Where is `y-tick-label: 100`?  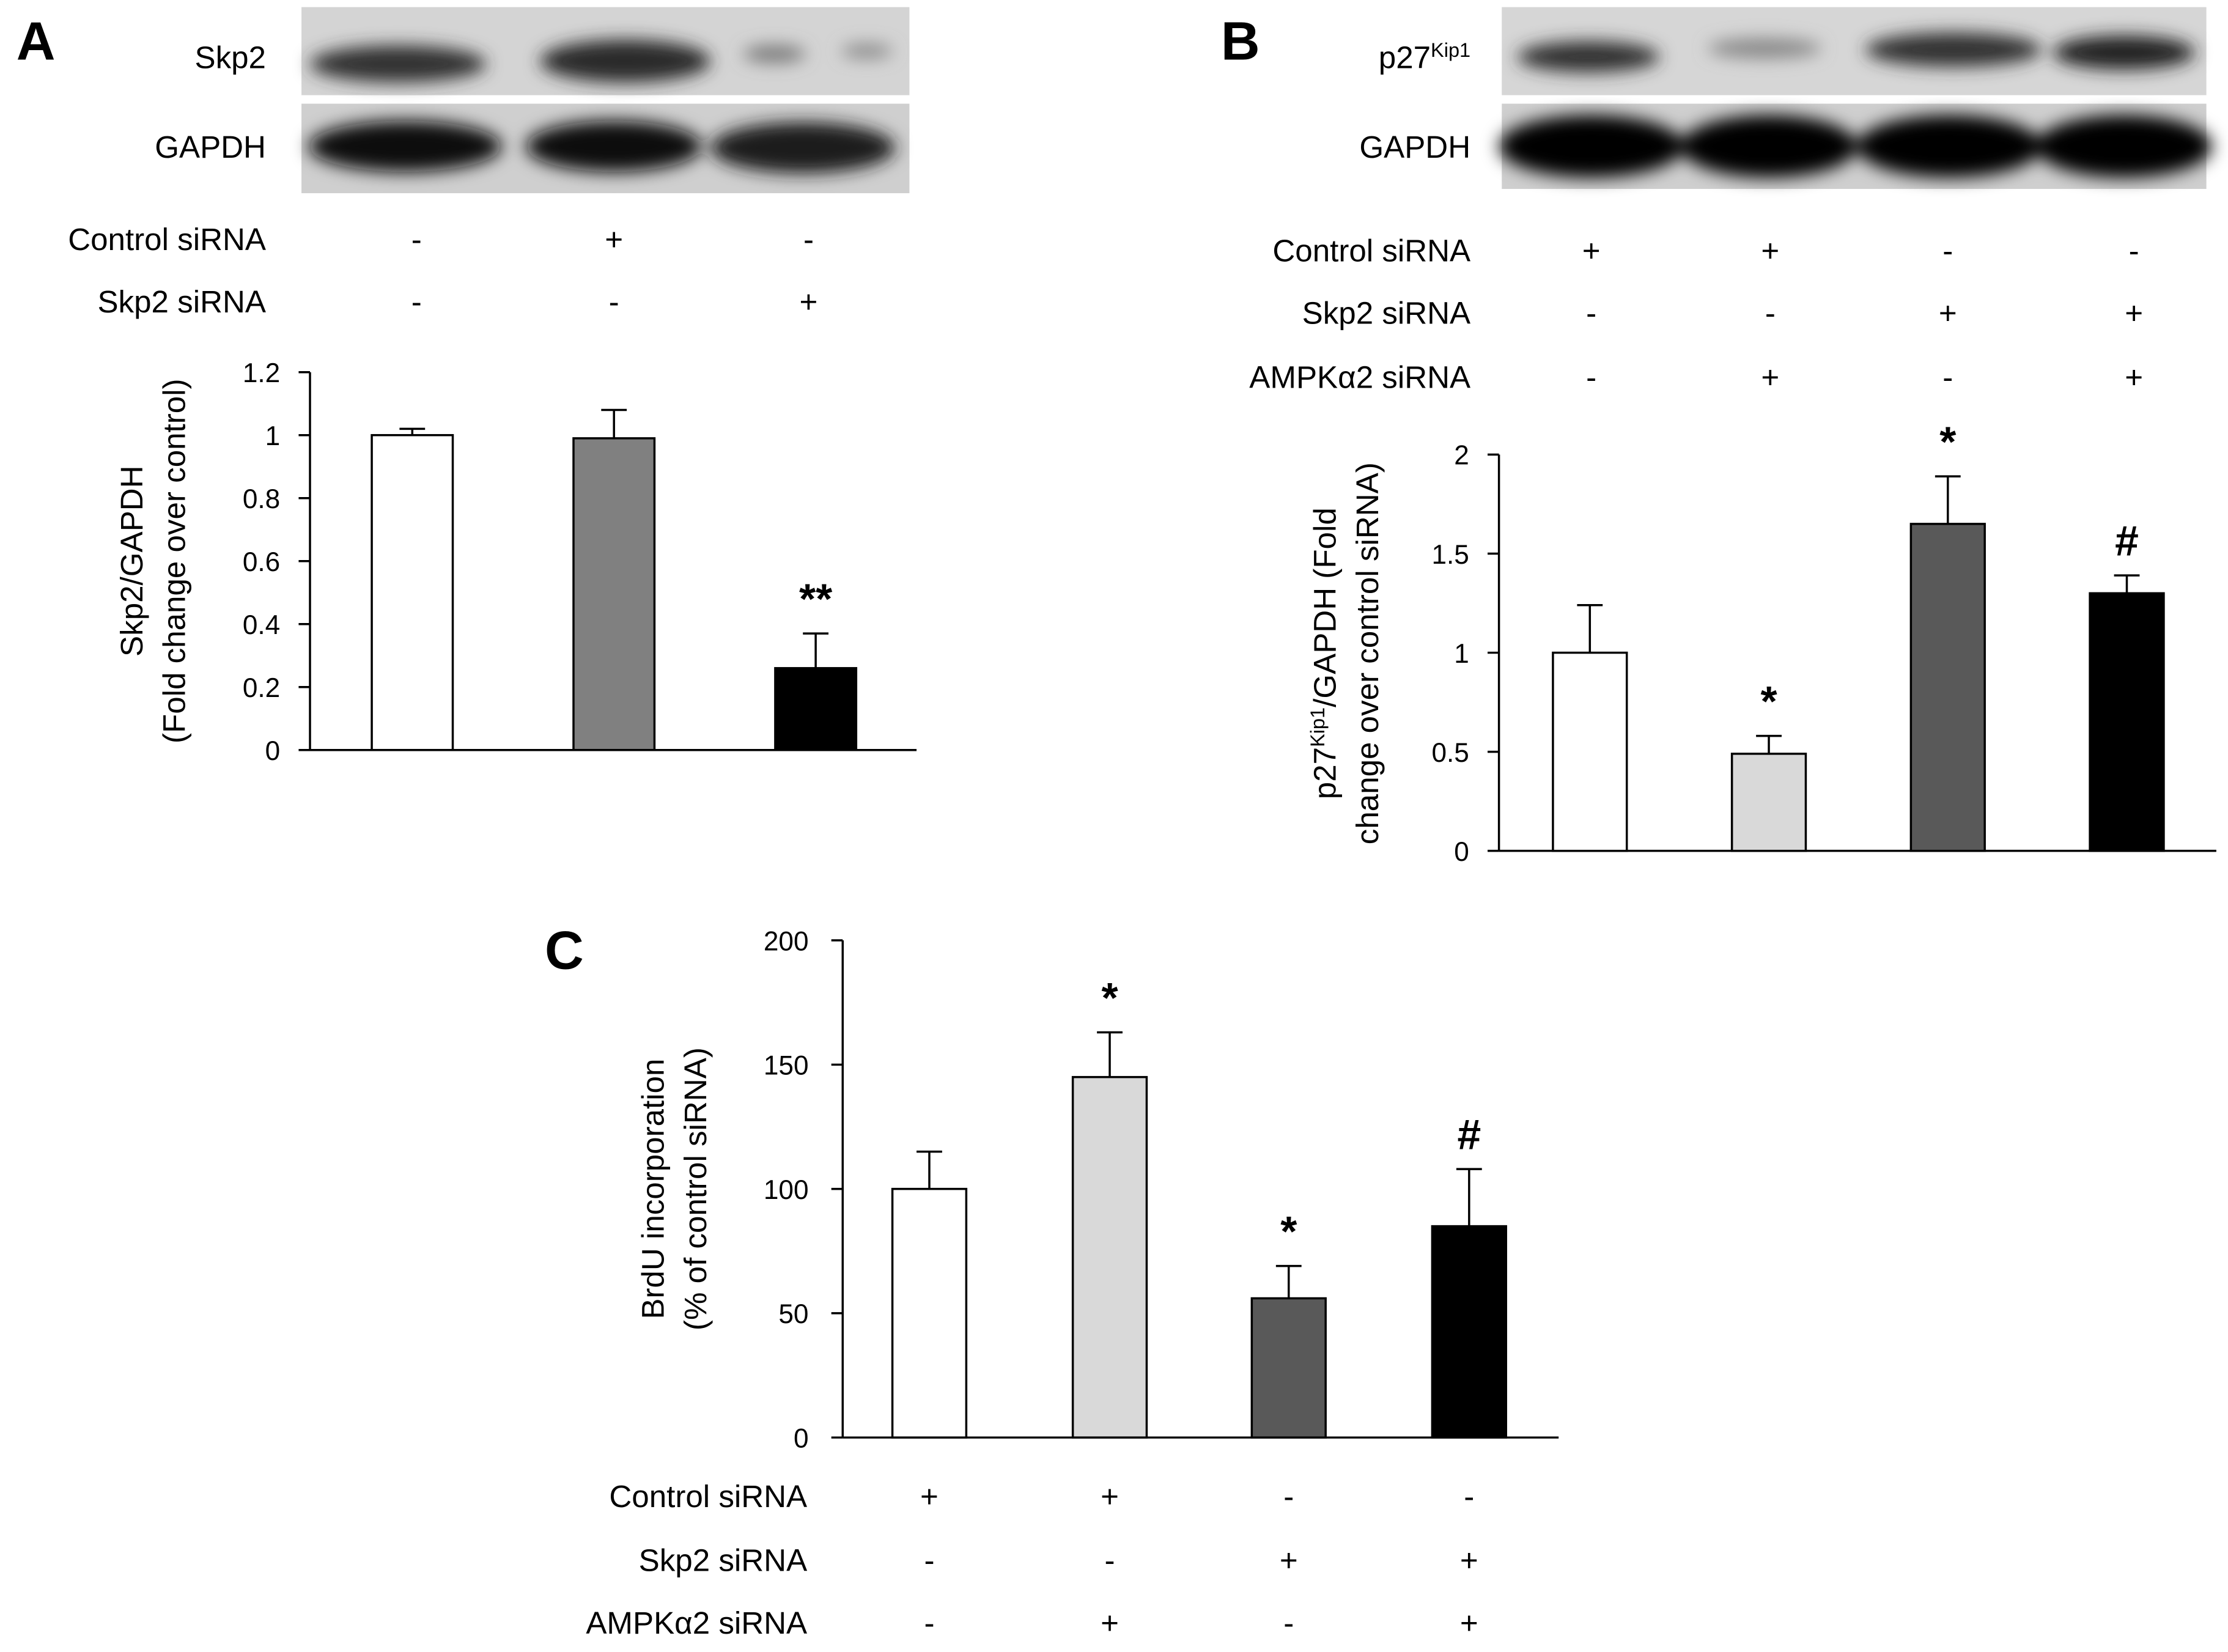 y-tick-label: 100 is located at coordinates (786, 1190).